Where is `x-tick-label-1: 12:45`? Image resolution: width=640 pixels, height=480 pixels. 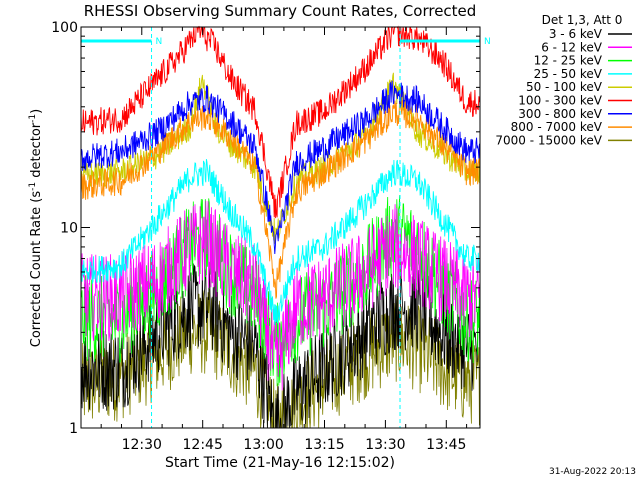
x-tick-label-1: 12:45 is located at coordinates (203, 445).